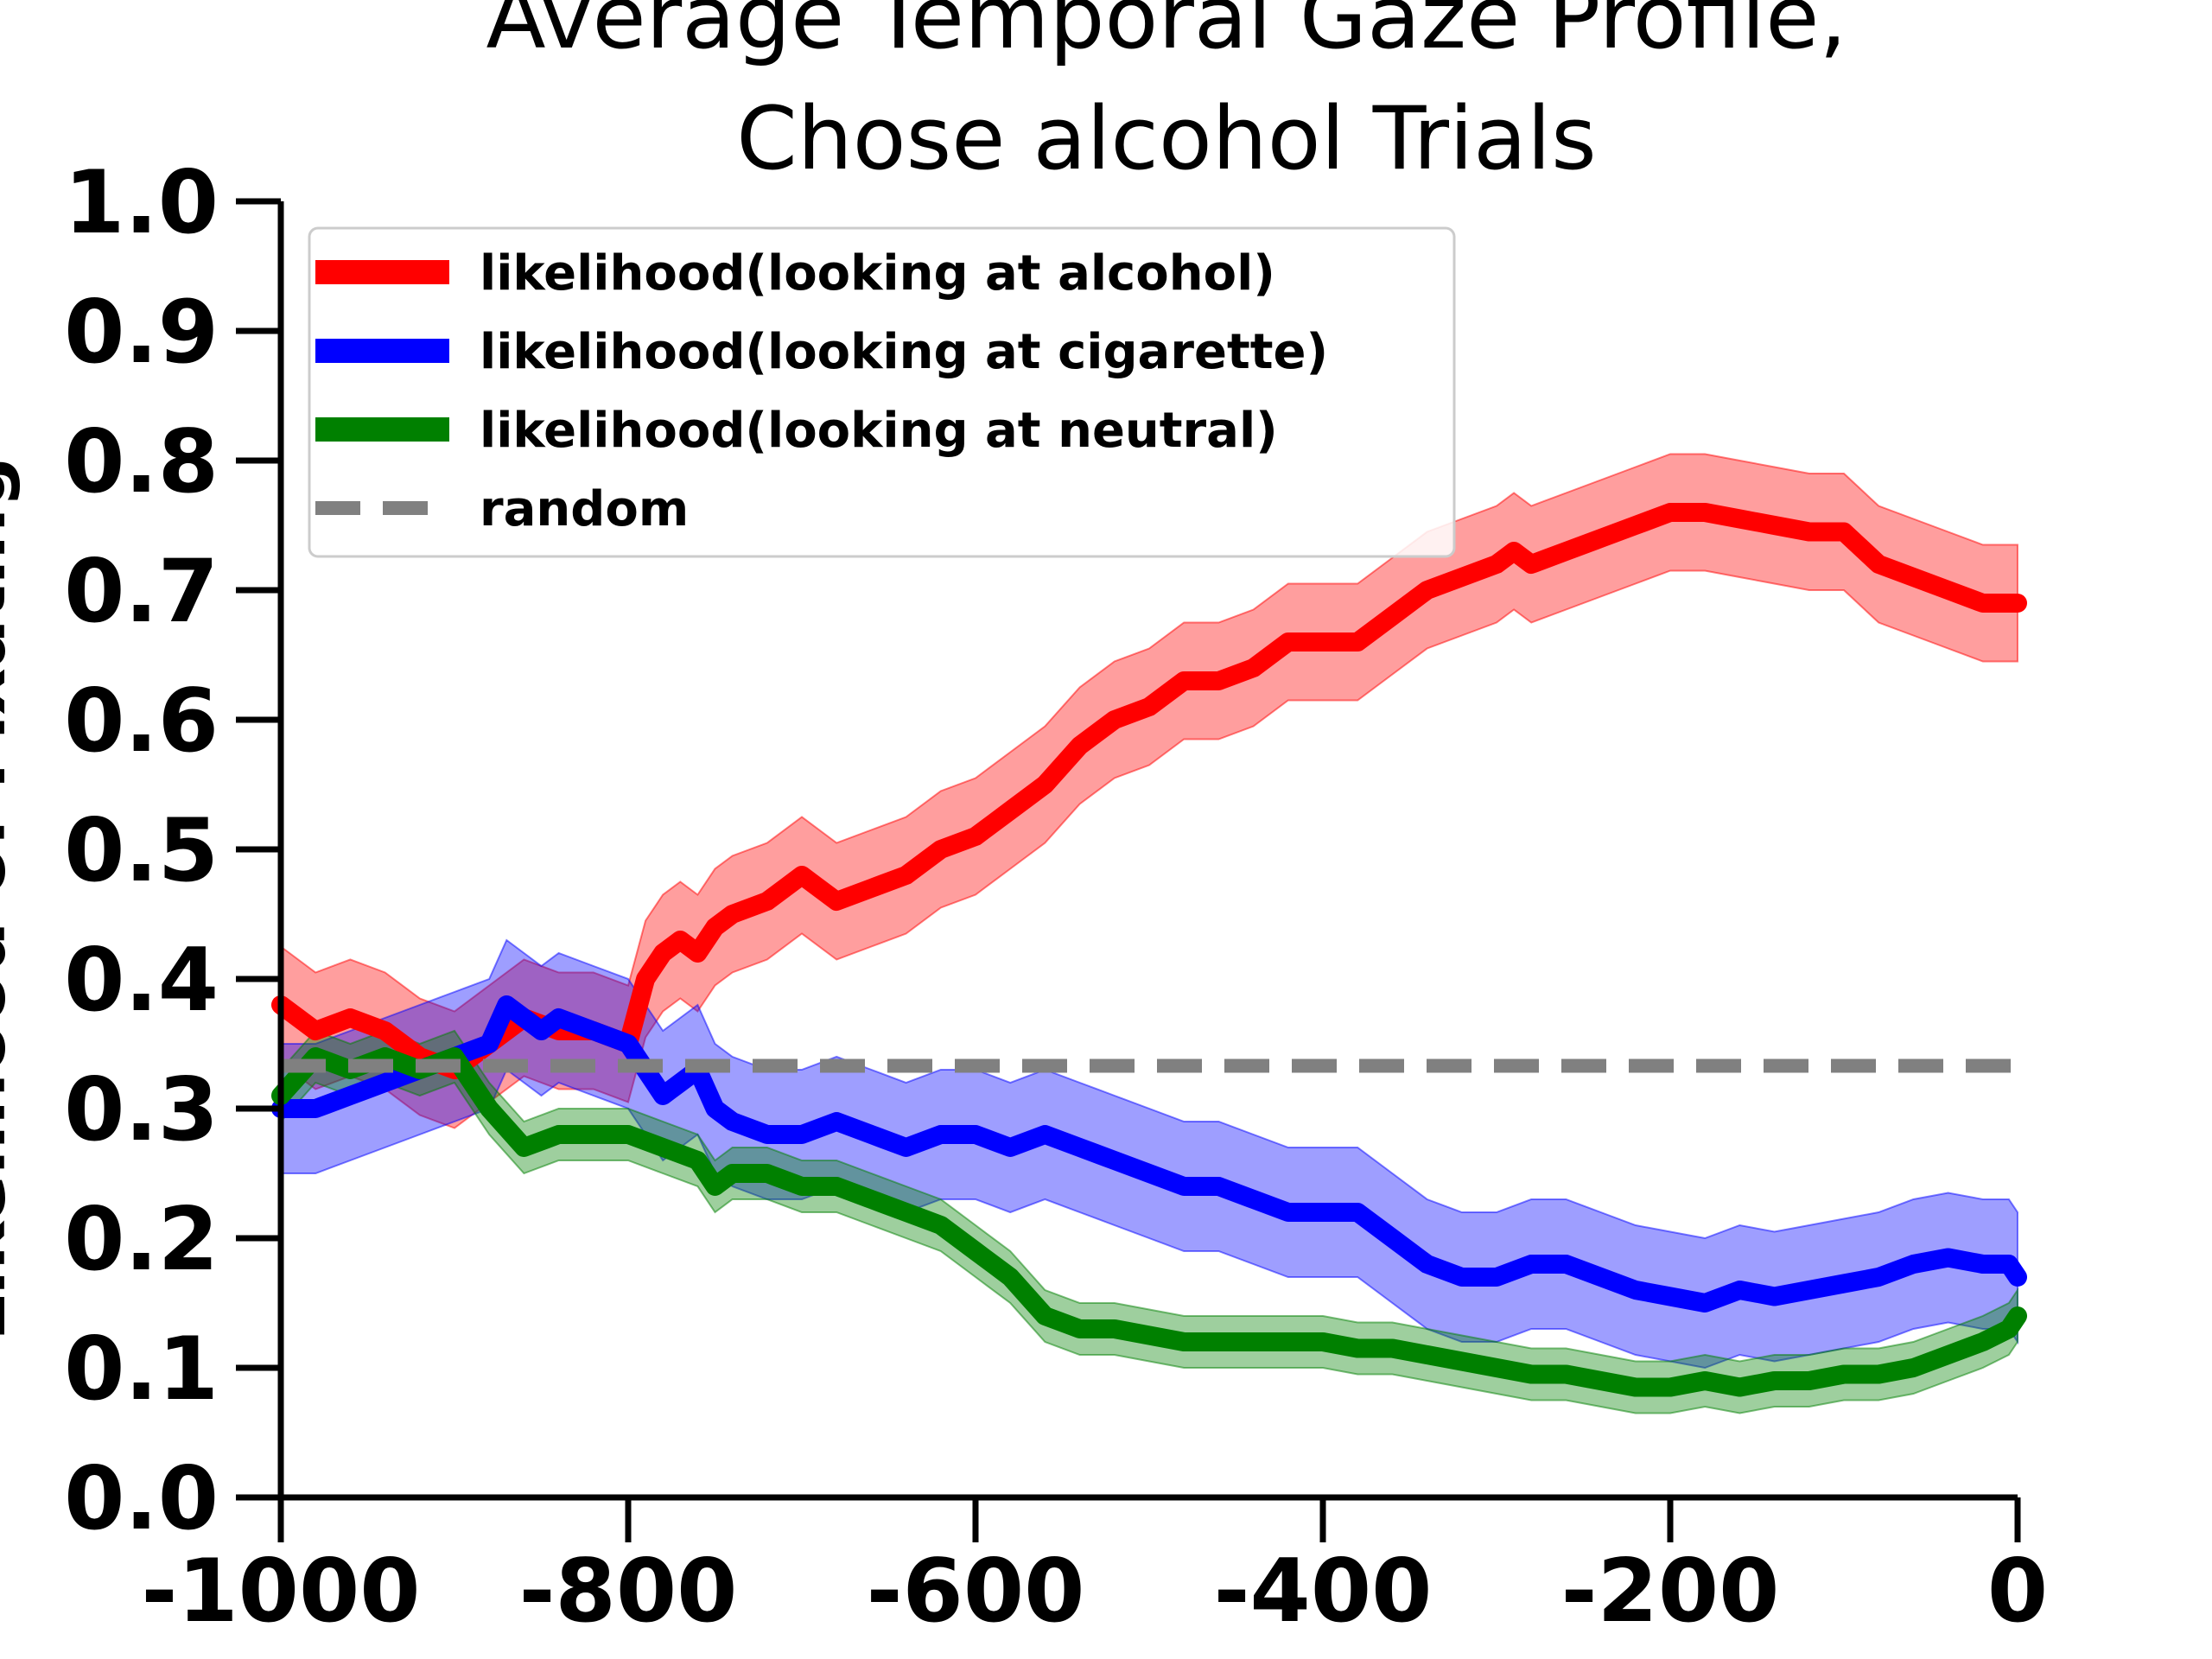  What do you see at coordinates (628, 1591) in the screenshot?
I see `x-tick-label: -800` at bounding box center [628, 1591].